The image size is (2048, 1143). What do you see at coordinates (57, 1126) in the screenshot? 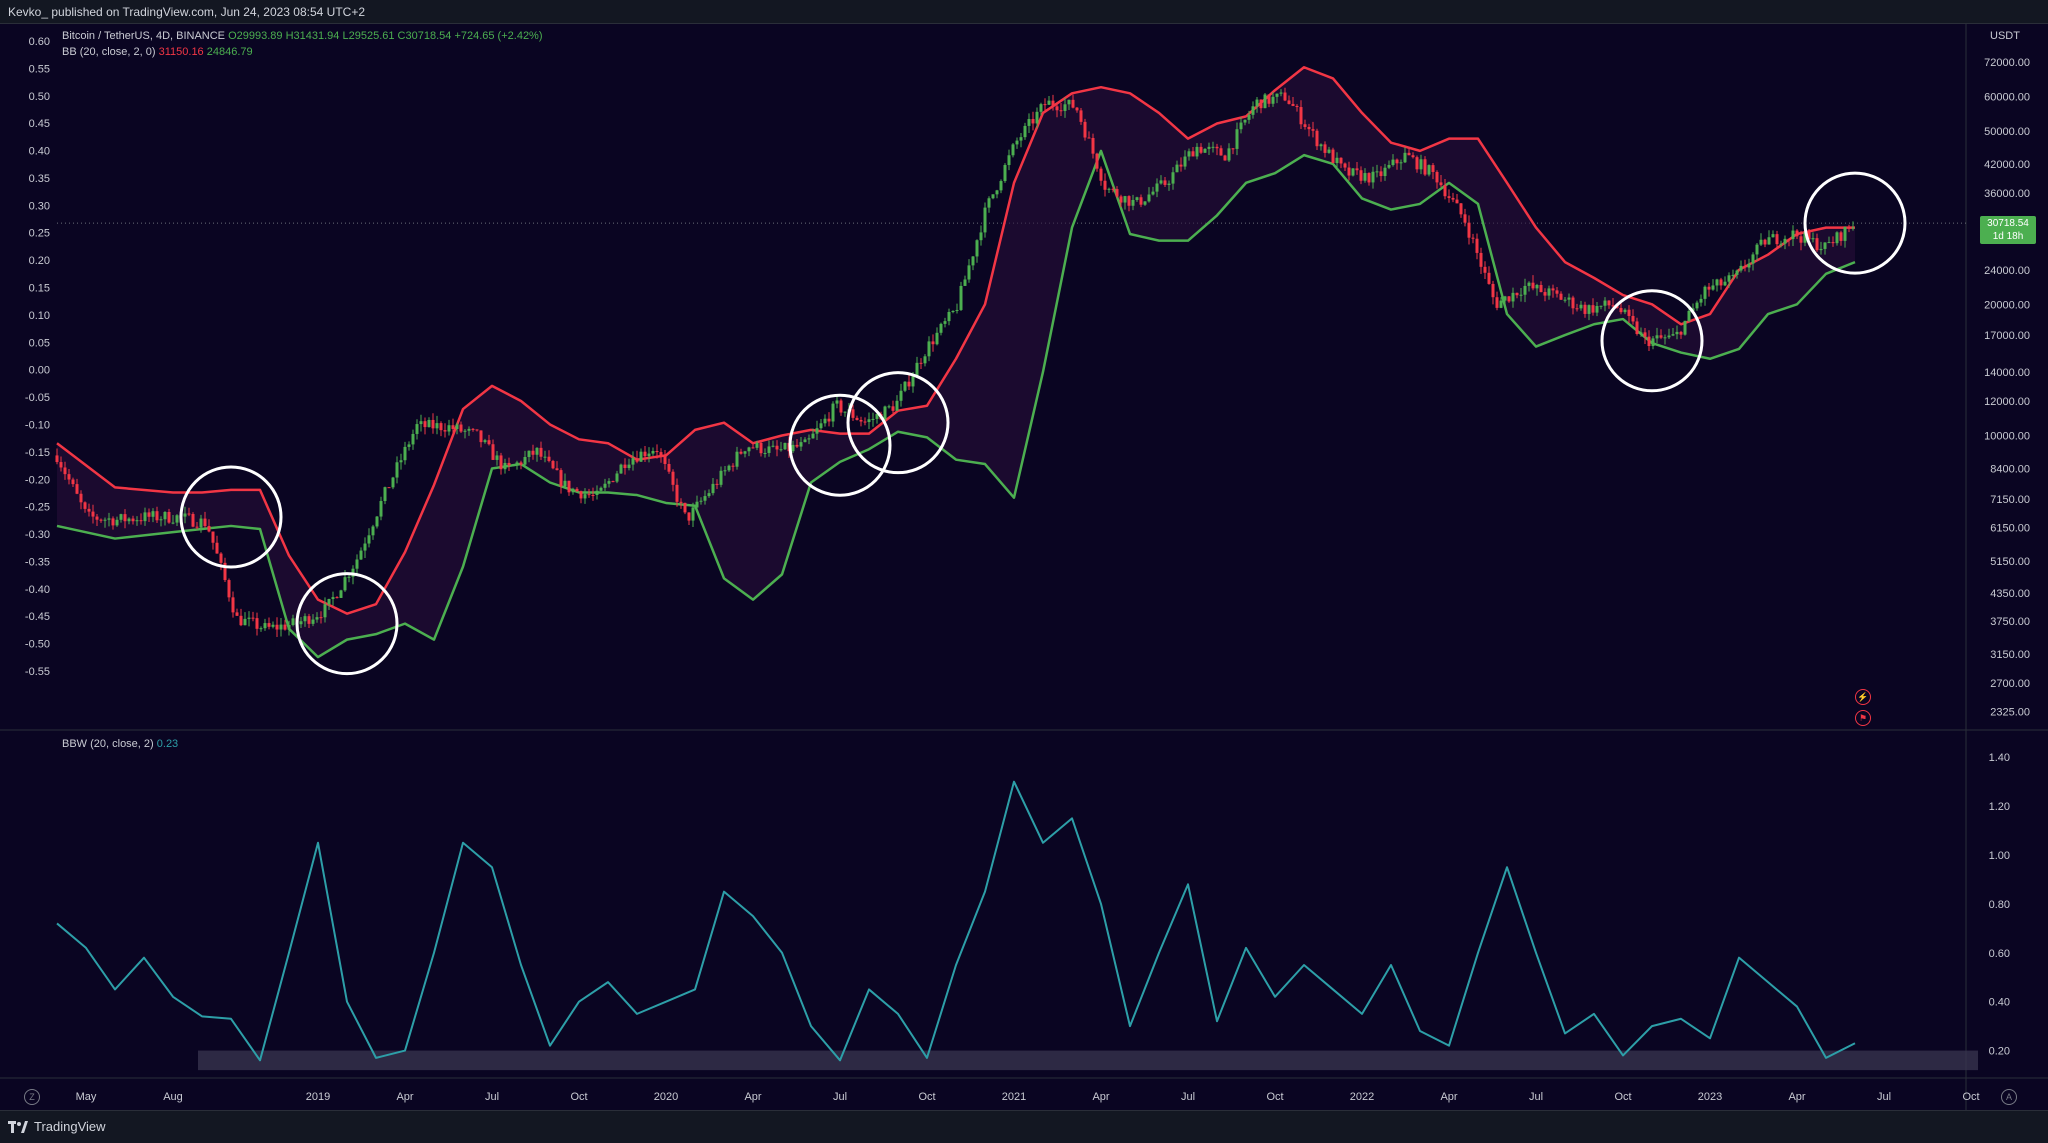
I see `tradingview-brand: TradingView` at bounding box center [57, 1126].